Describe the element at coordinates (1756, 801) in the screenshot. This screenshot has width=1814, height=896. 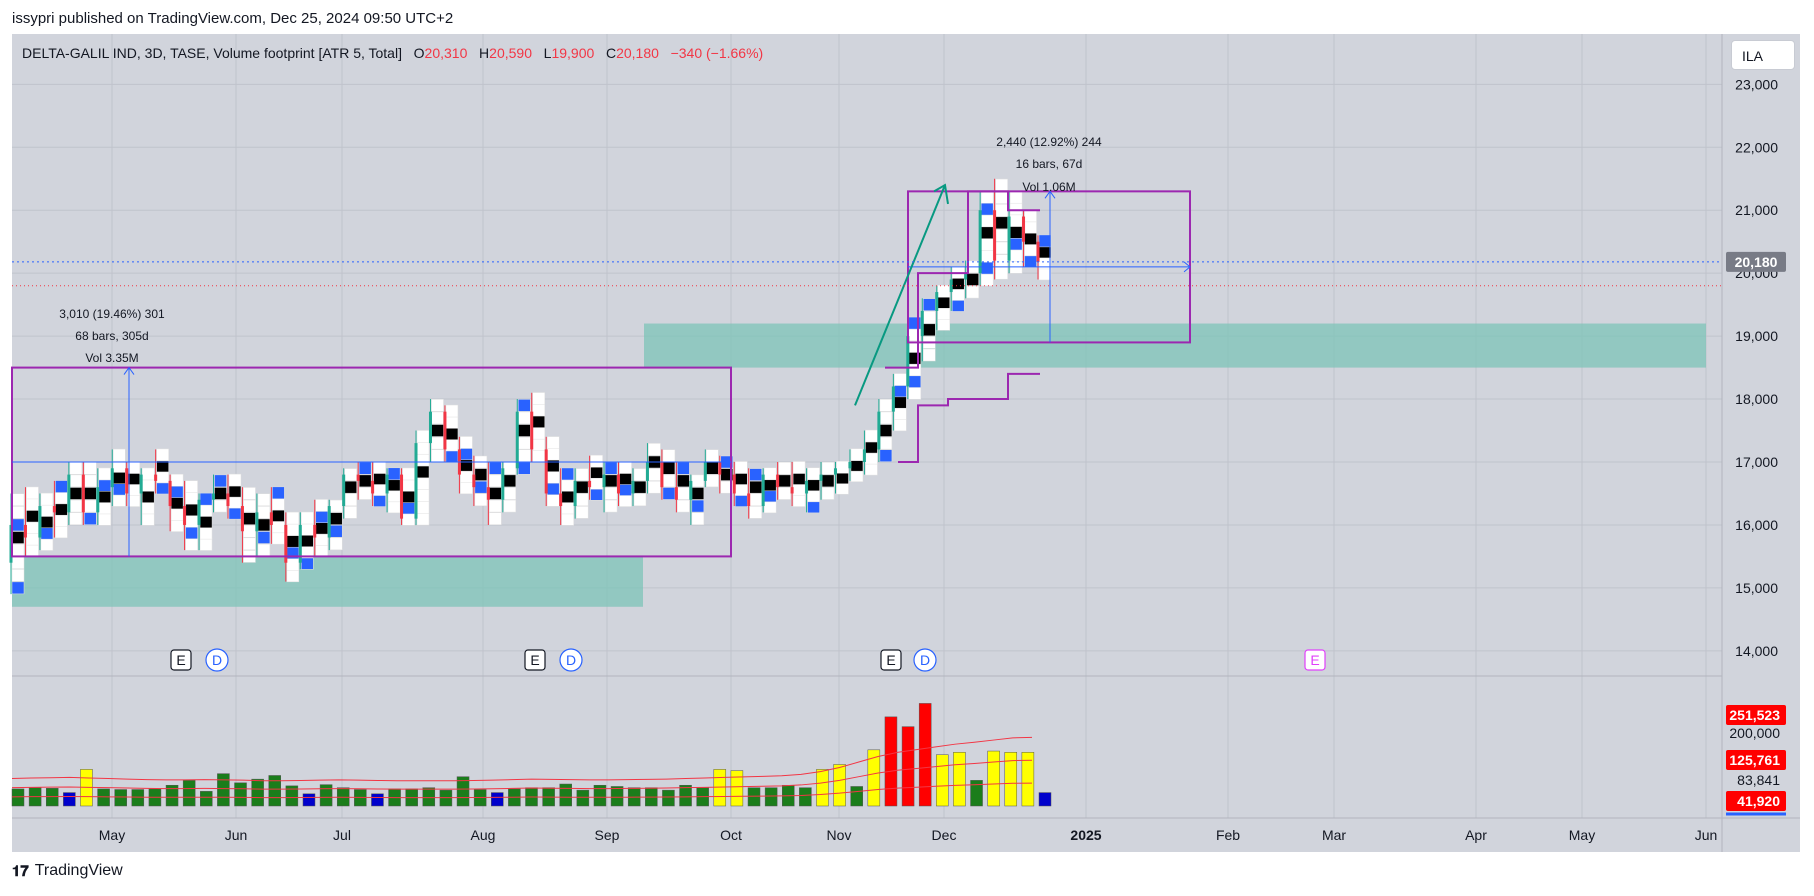
I see `volume-axis-label: 41,920` at that location.